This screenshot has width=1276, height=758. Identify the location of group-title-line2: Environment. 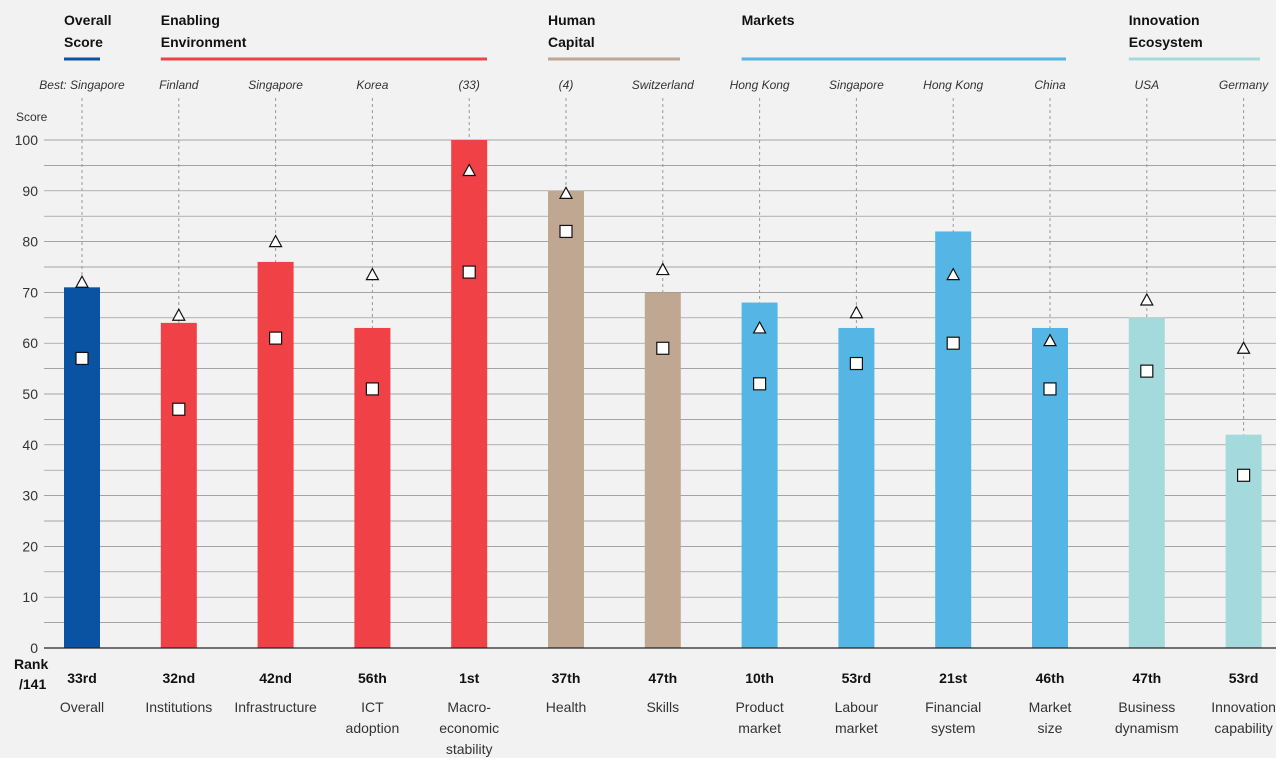
(204, 42).